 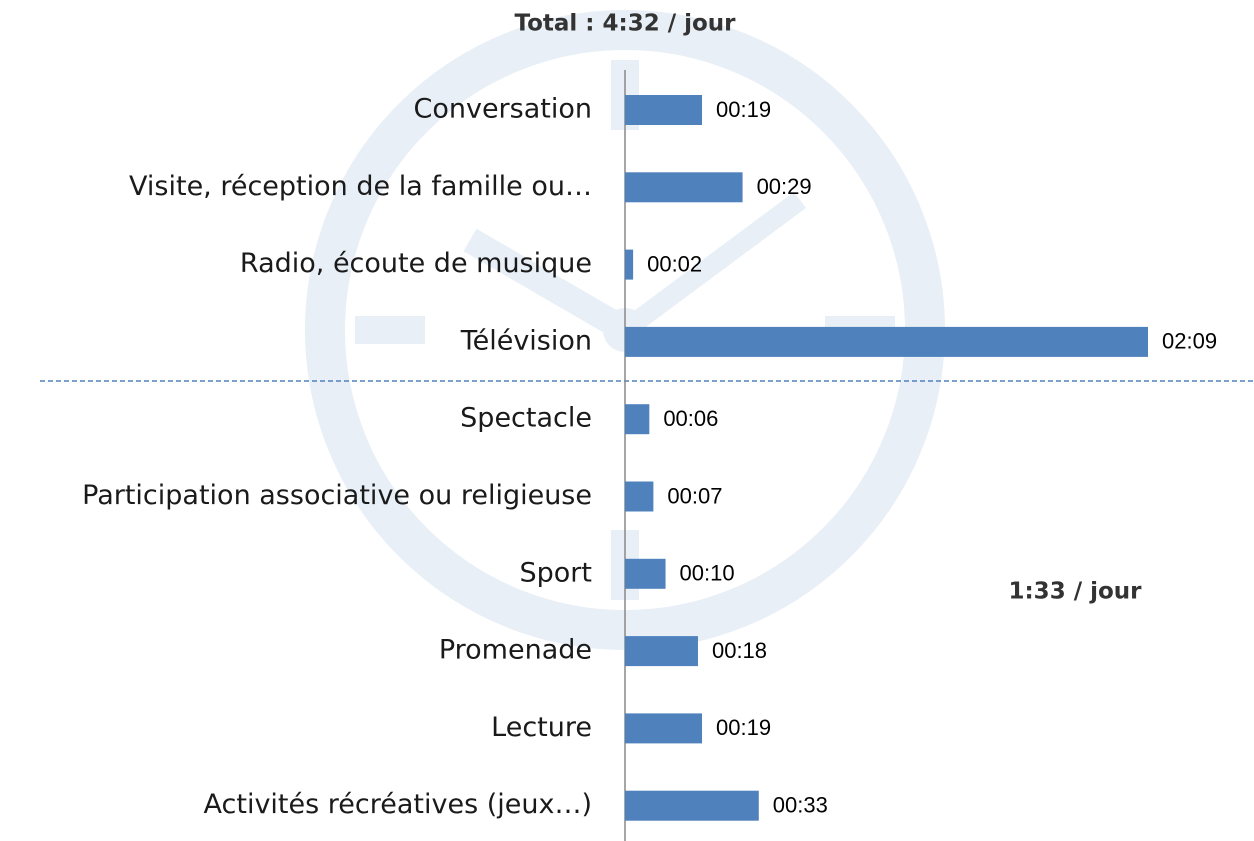 What do you see at coordinates (1075, 592) in the screenshot?
I see `annotation: 1:33 / jour` at bounding box center [1075, 592].